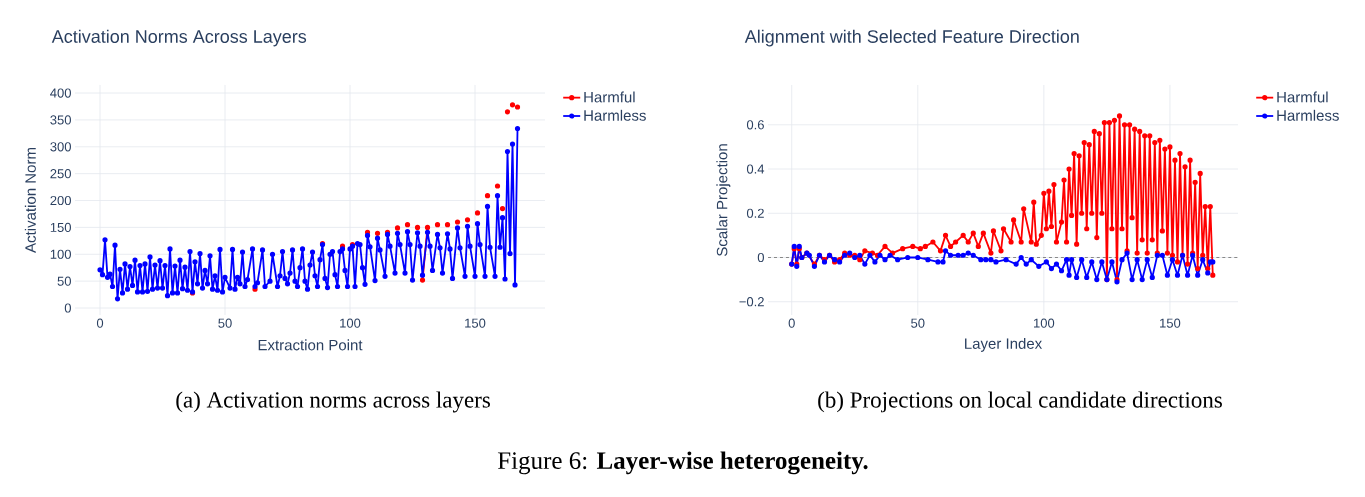 The height and width of the screenshot is (497, 1365). I want to click on y-tick-label: 200, so click(60, 200).